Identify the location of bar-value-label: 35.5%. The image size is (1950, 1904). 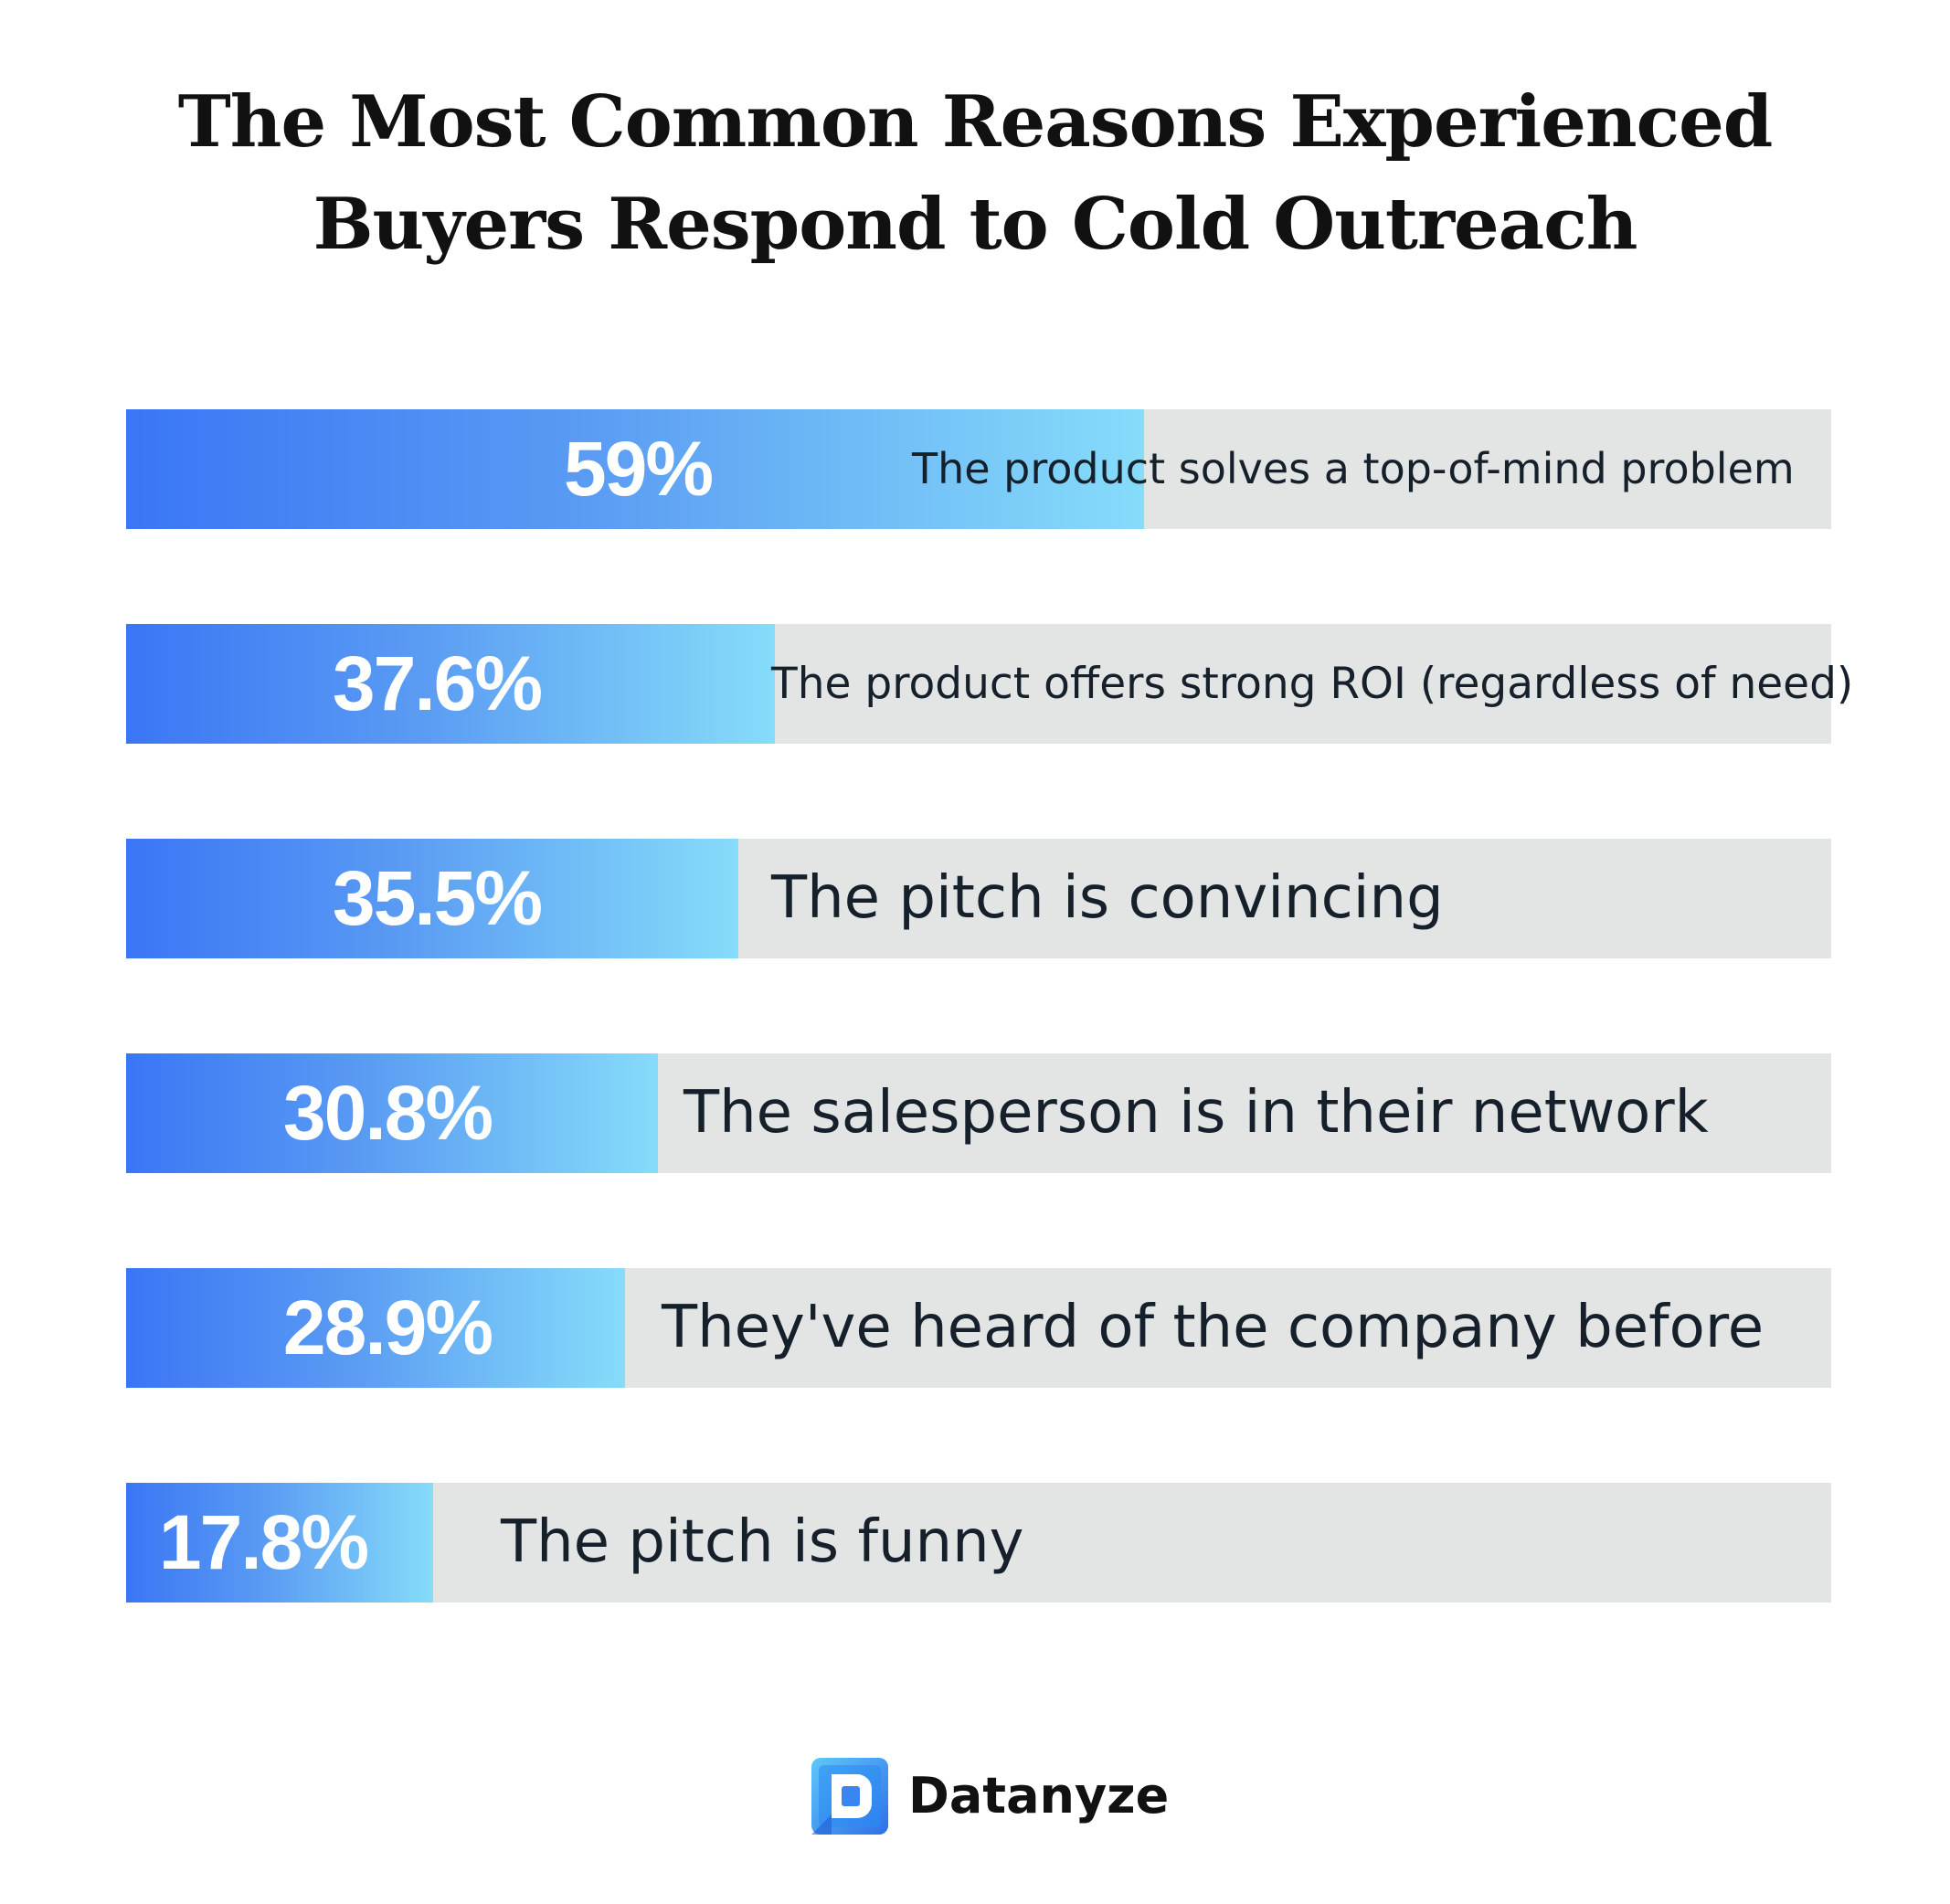
(437, 898).